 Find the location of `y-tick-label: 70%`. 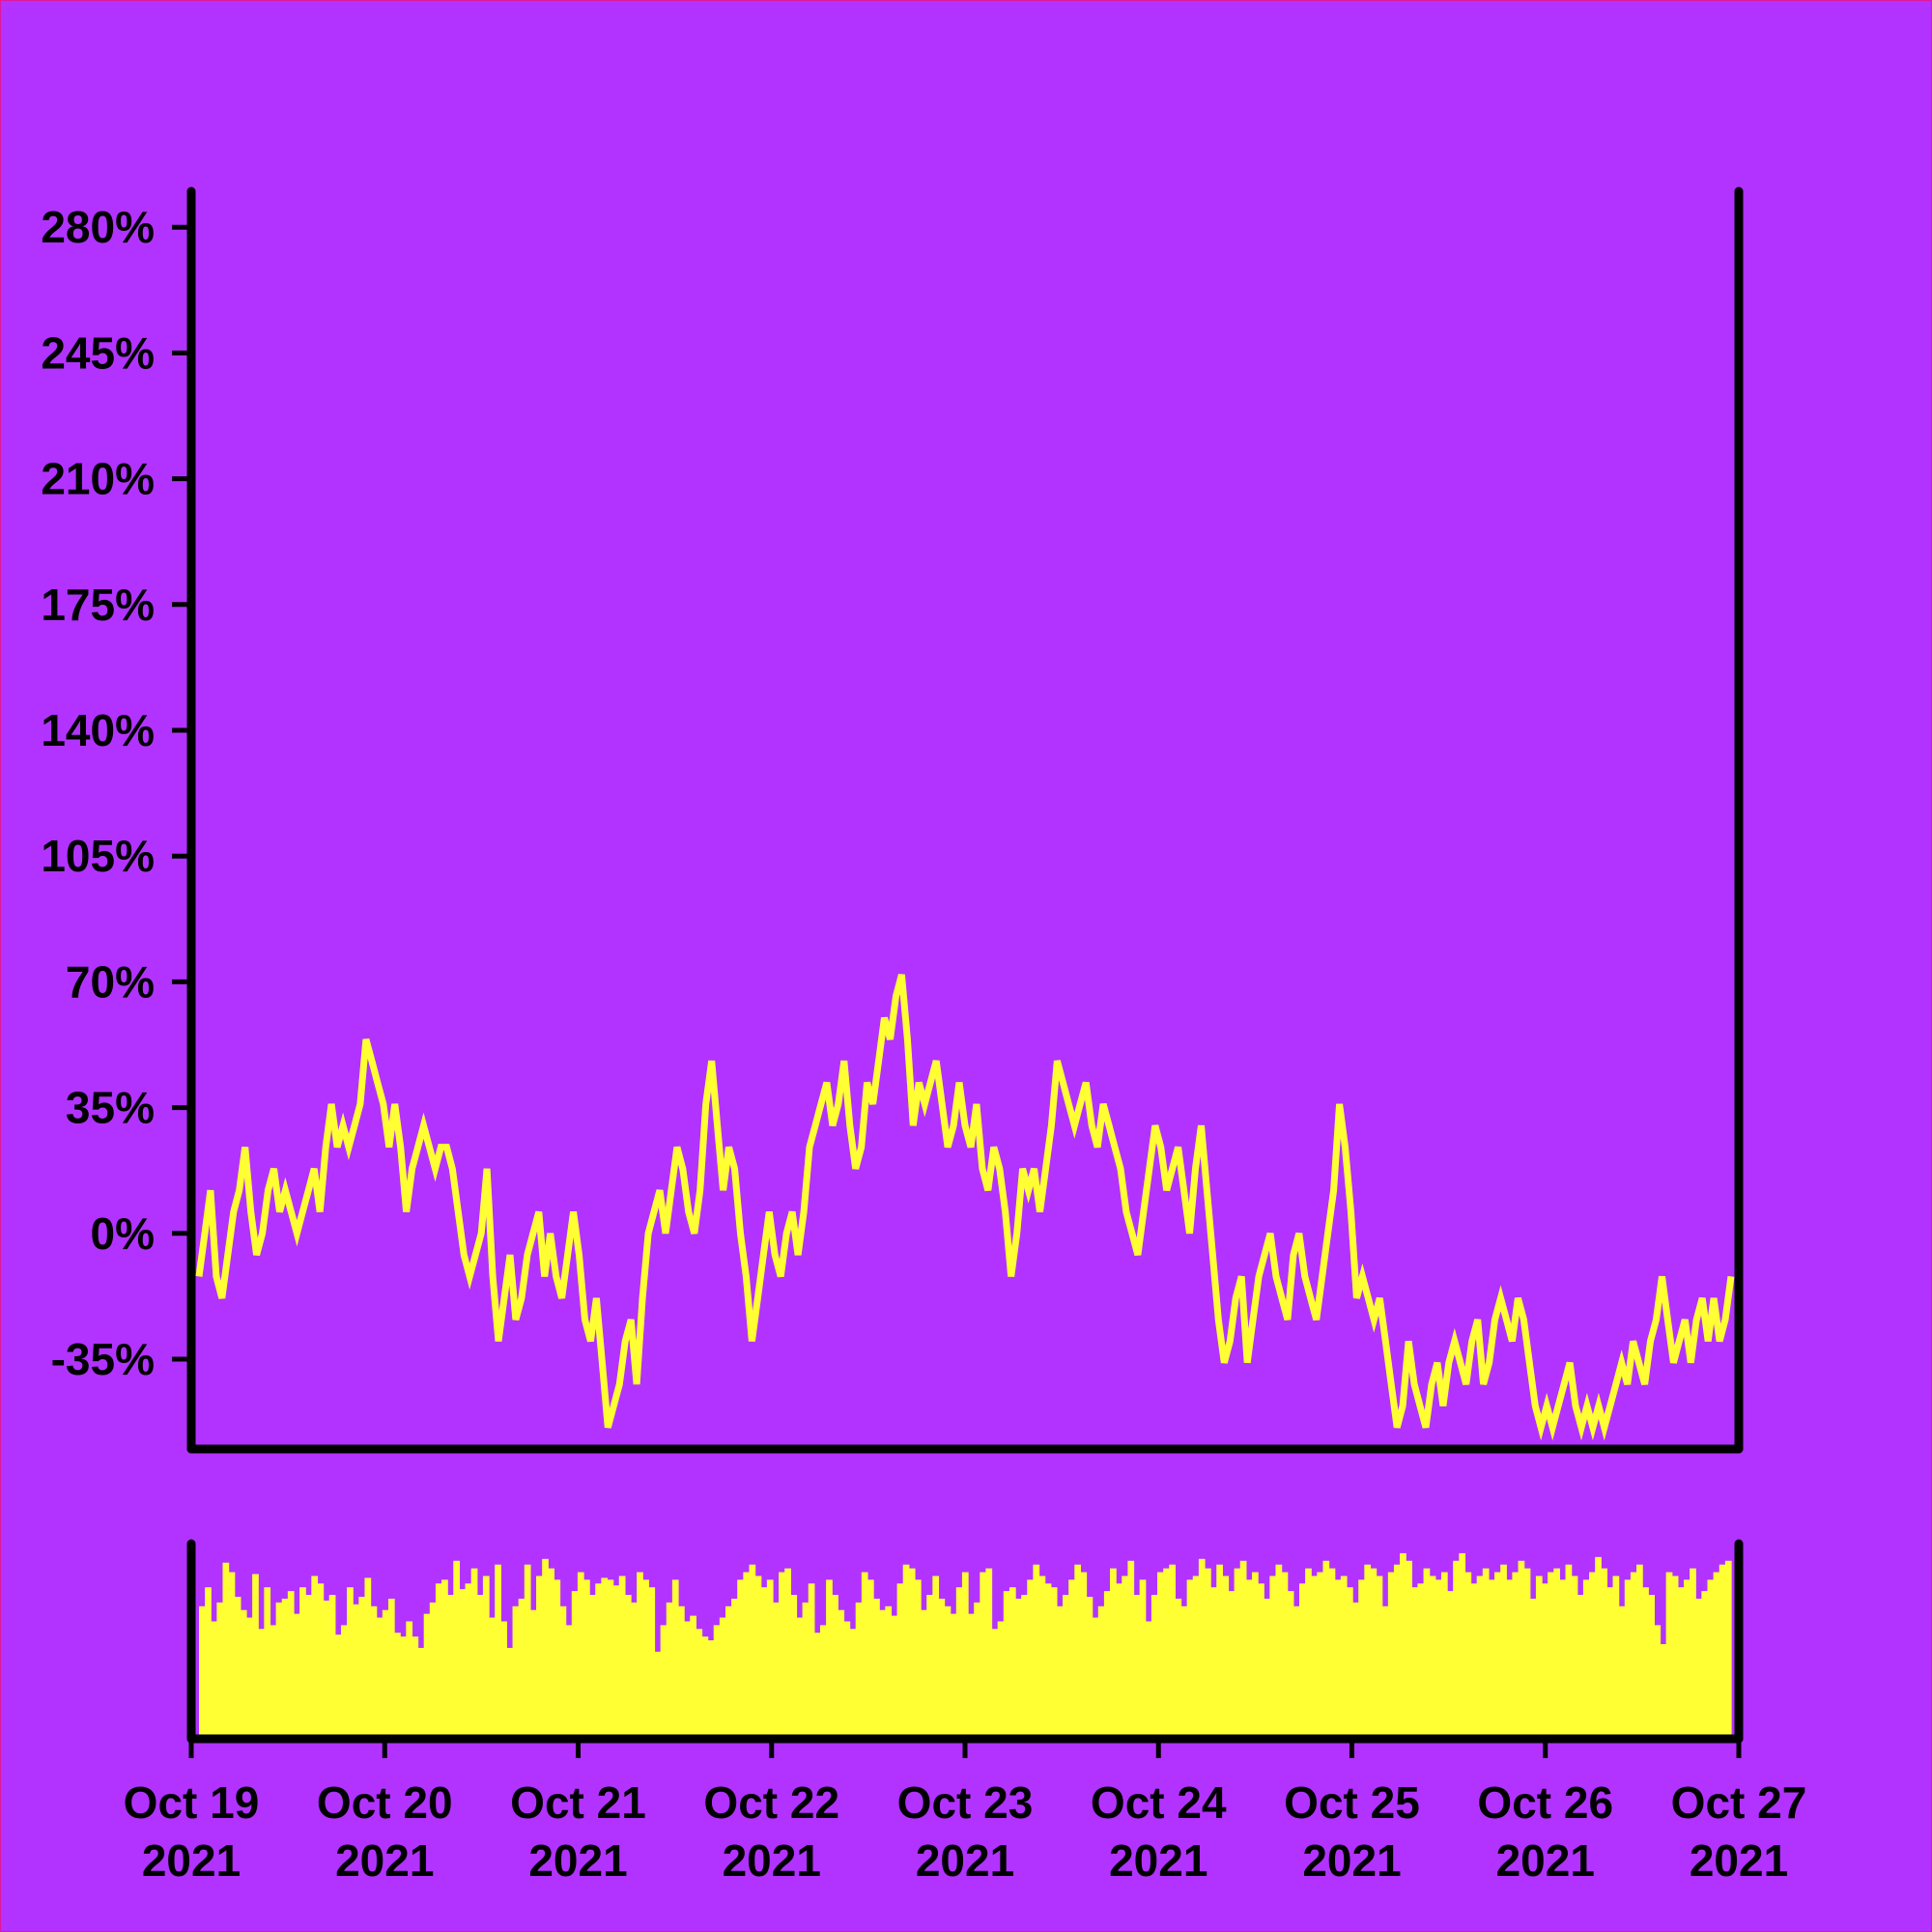

y-tick-label: 70% is located at coordinates (110, 981).